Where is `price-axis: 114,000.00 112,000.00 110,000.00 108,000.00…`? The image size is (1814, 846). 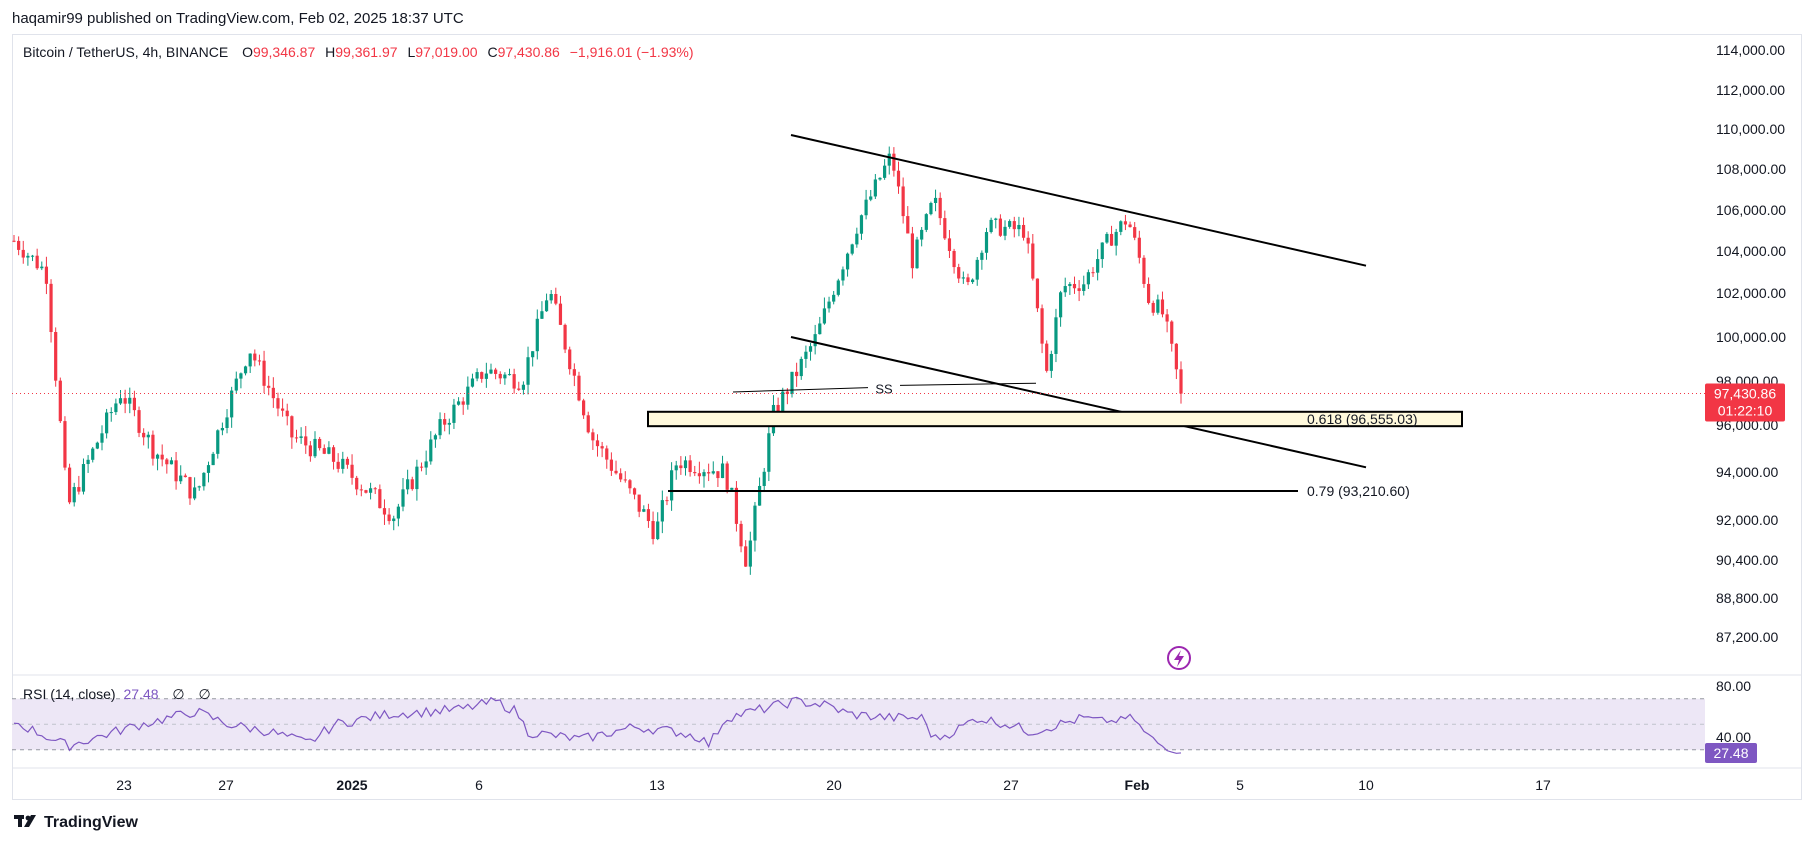
price-axis: 114,000.00 112,000.00 110,000.00 108,000.00… is located at coordinates (1745, 402).